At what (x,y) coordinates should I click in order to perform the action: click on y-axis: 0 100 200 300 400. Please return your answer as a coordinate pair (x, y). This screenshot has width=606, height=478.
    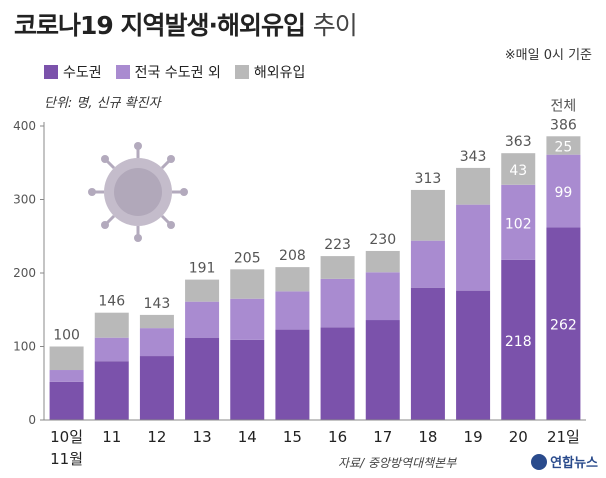
    Looking at the image, I should click on (29, 273).